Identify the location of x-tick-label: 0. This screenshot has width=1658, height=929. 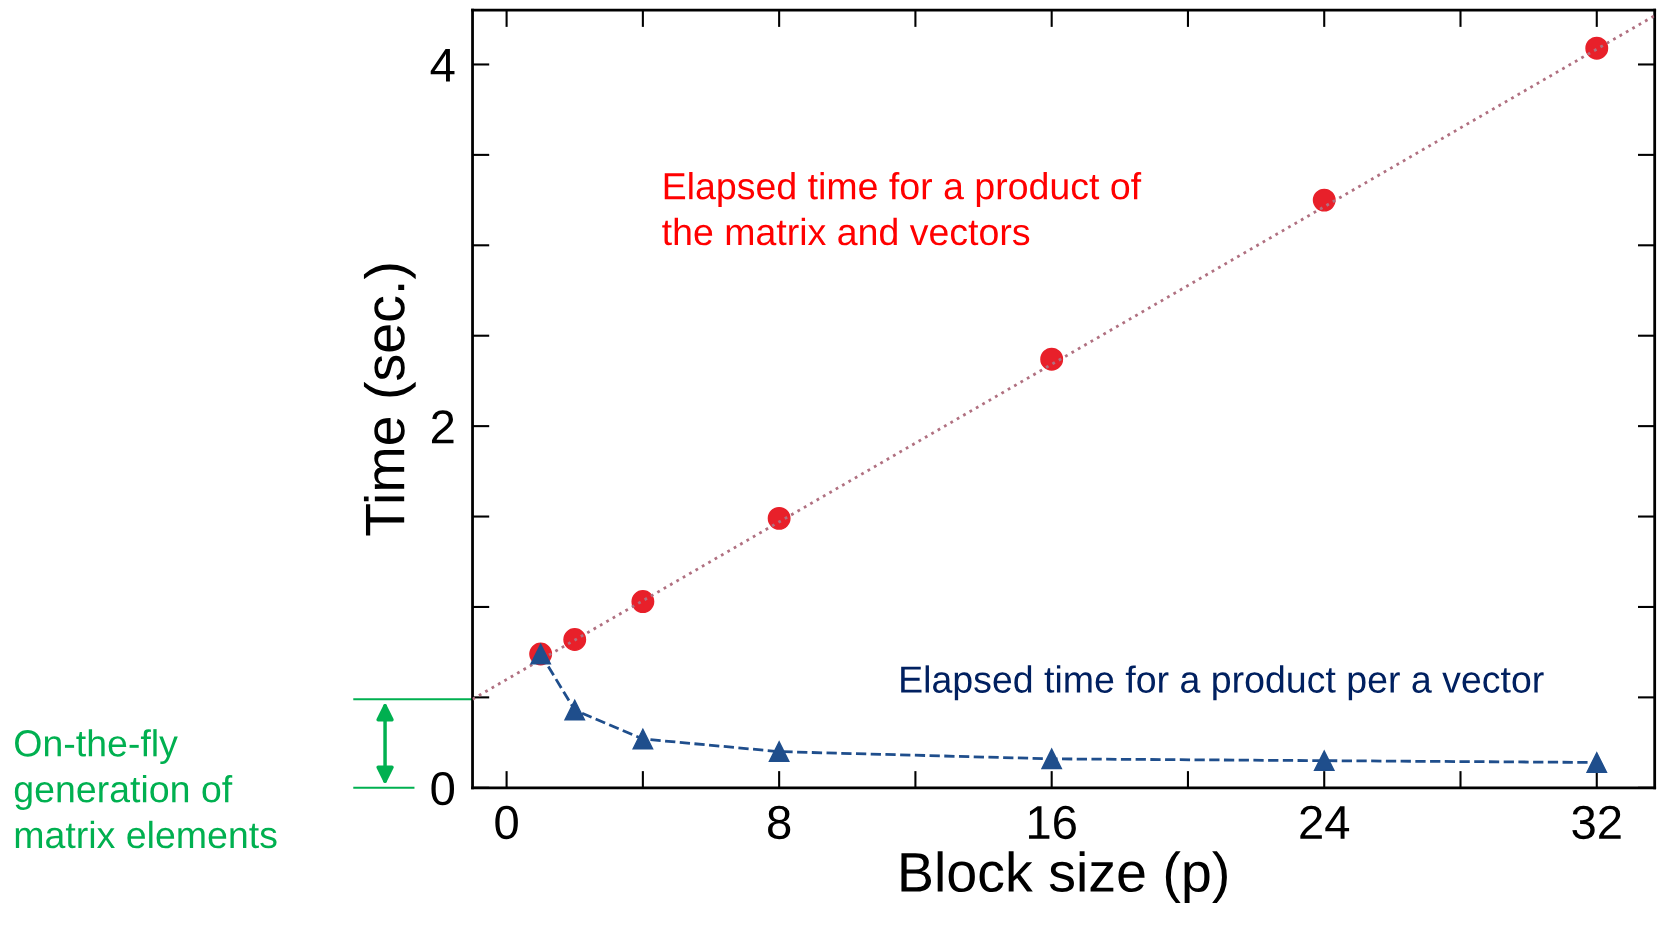
(506, 822).